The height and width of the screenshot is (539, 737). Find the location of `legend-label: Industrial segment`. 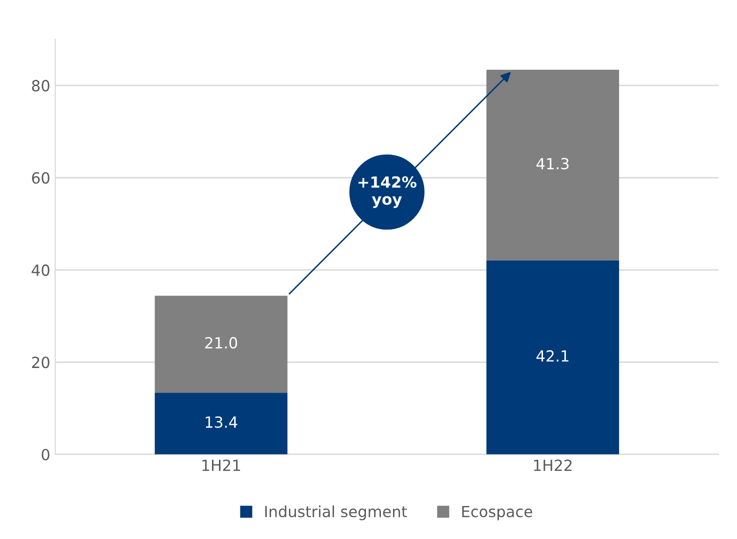

legend-label: Industrial segment is located at coordinates (336, 512).